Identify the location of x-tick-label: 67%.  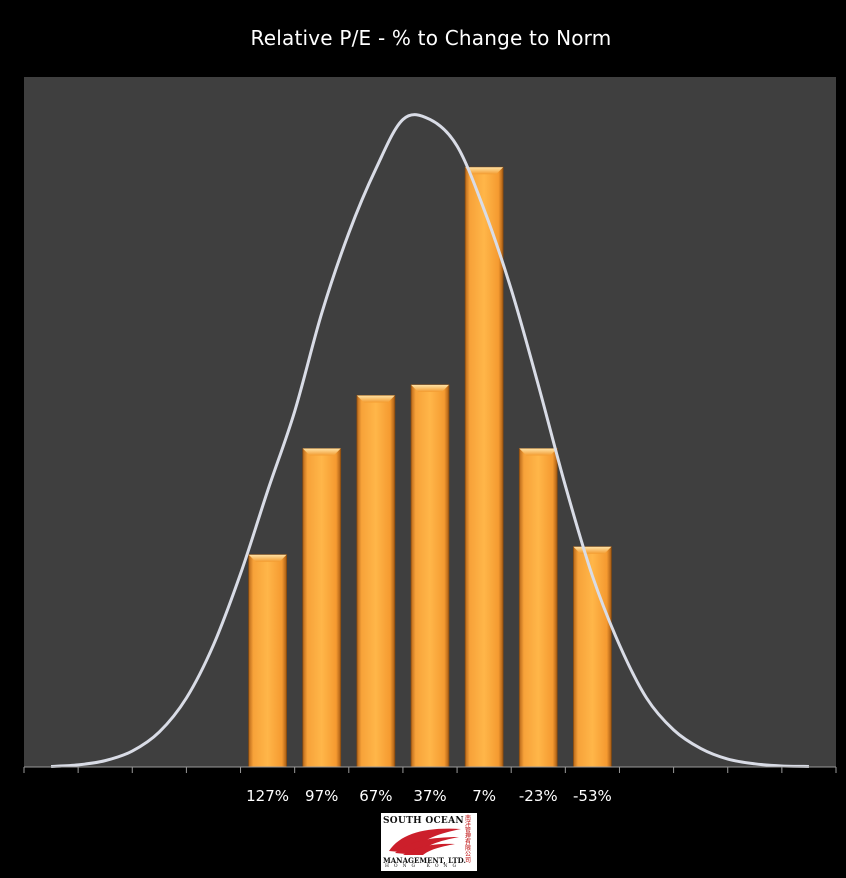
(375, 796).